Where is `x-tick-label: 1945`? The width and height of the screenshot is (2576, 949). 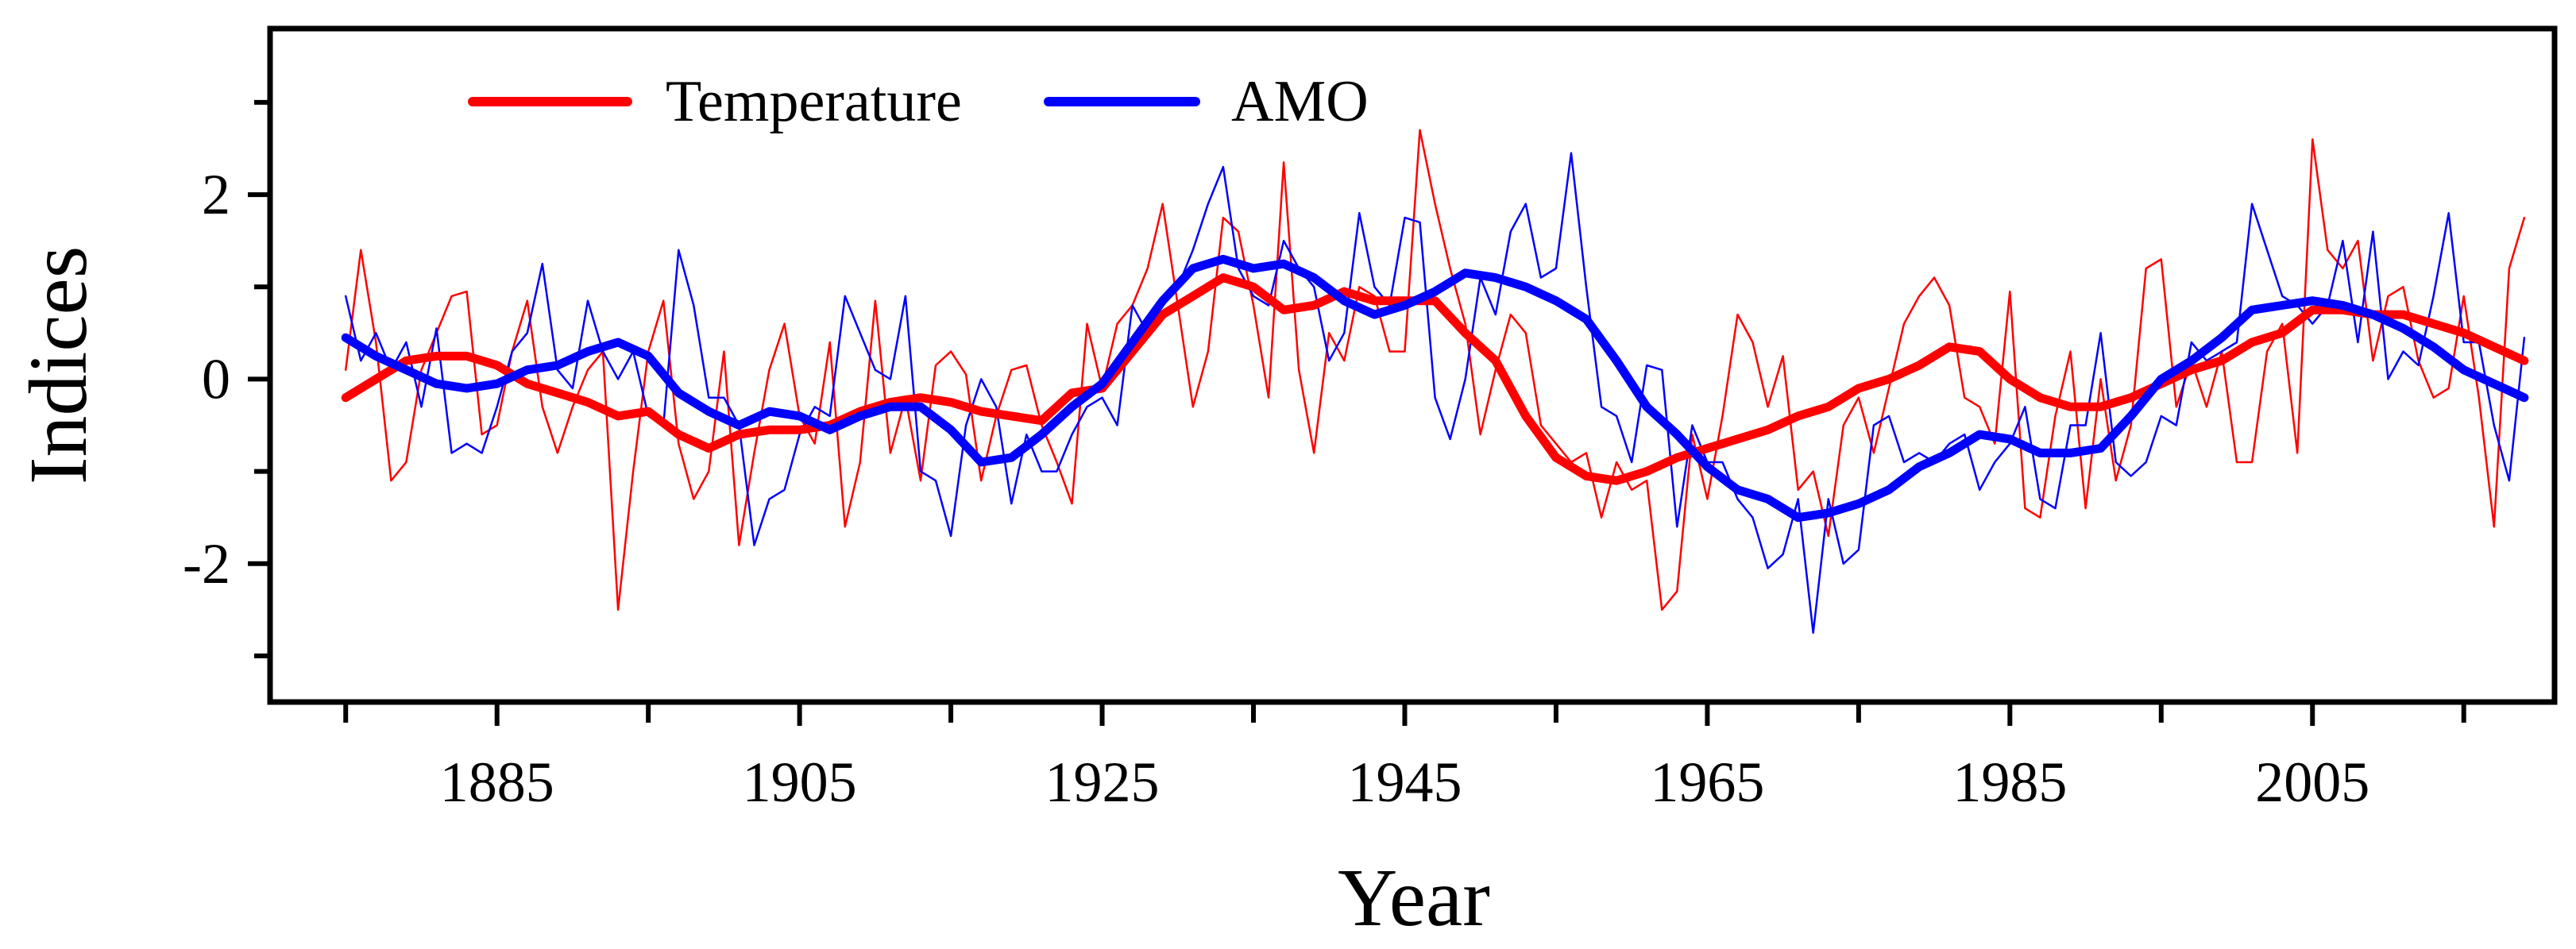
x-tick-label: 1945 is located at coordinates (1404, 782).